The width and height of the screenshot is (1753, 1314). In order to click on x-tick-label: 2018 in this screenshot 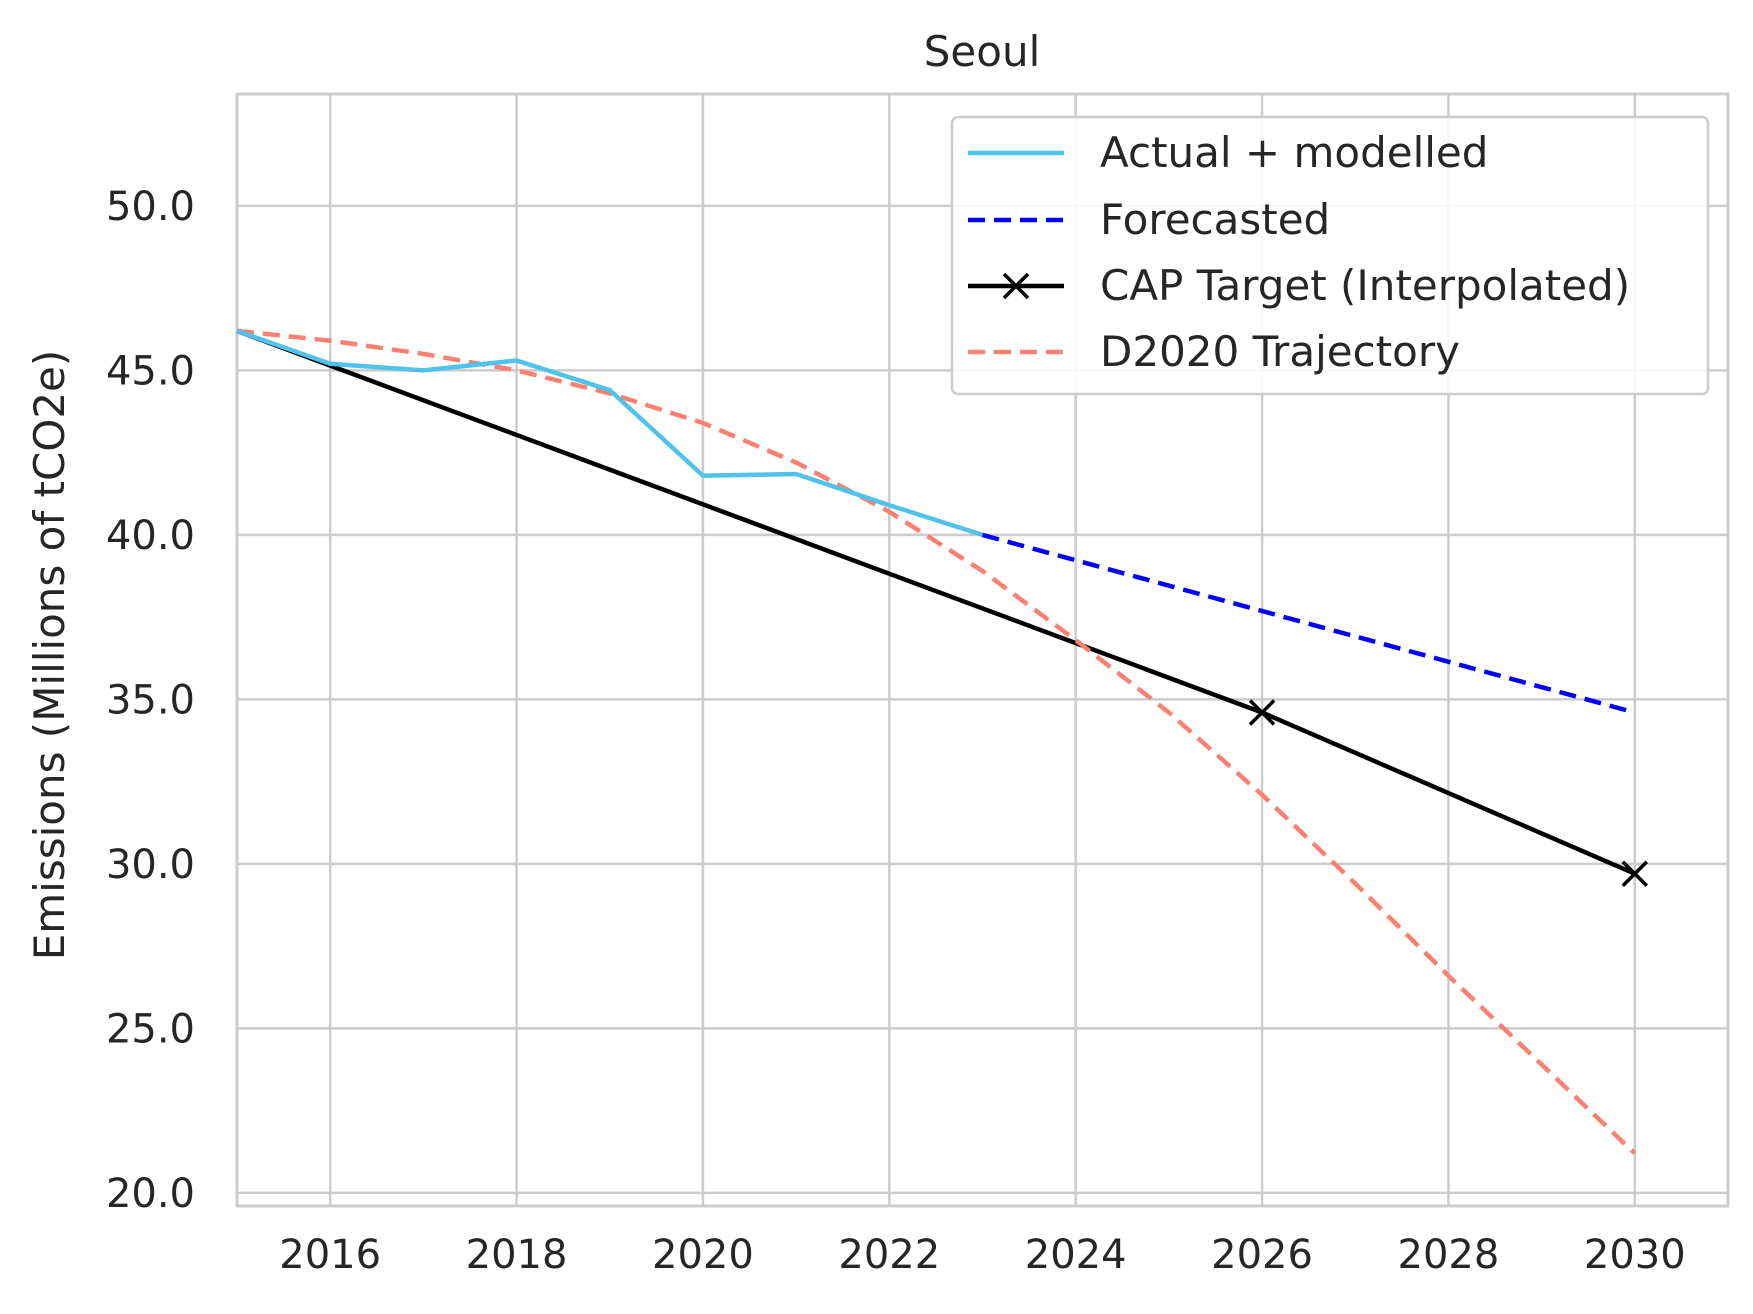, I will do `click(517, 1255)`.